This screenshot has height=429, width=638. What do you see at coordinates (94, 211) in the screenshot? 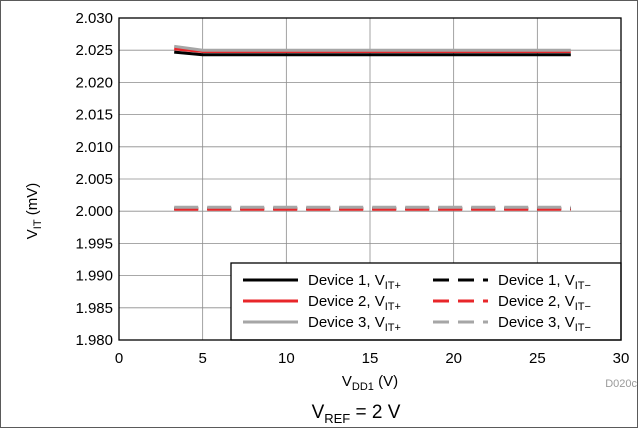
I see `y-tick-label: 2.000` at bounding box center [94, 211].